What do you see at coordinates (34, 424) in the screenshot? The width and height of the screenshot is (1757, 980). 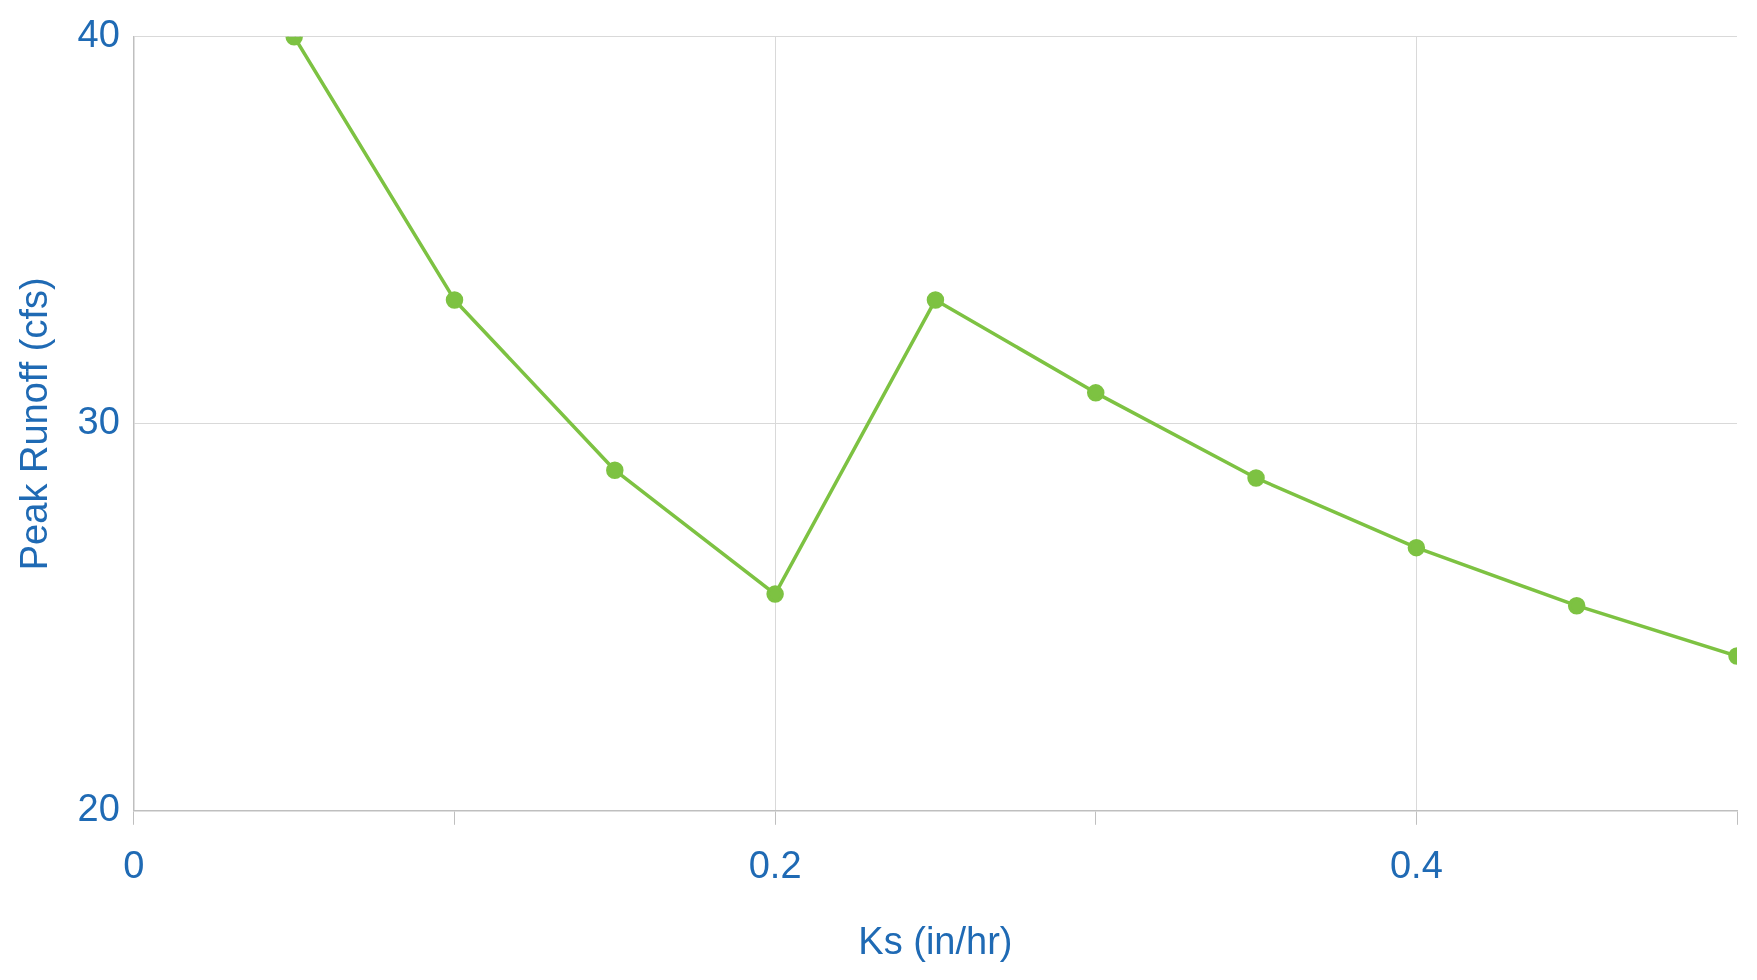 I see `y-axis-title: Peak Runoff (cfs)` at bounding box center [34, 424].